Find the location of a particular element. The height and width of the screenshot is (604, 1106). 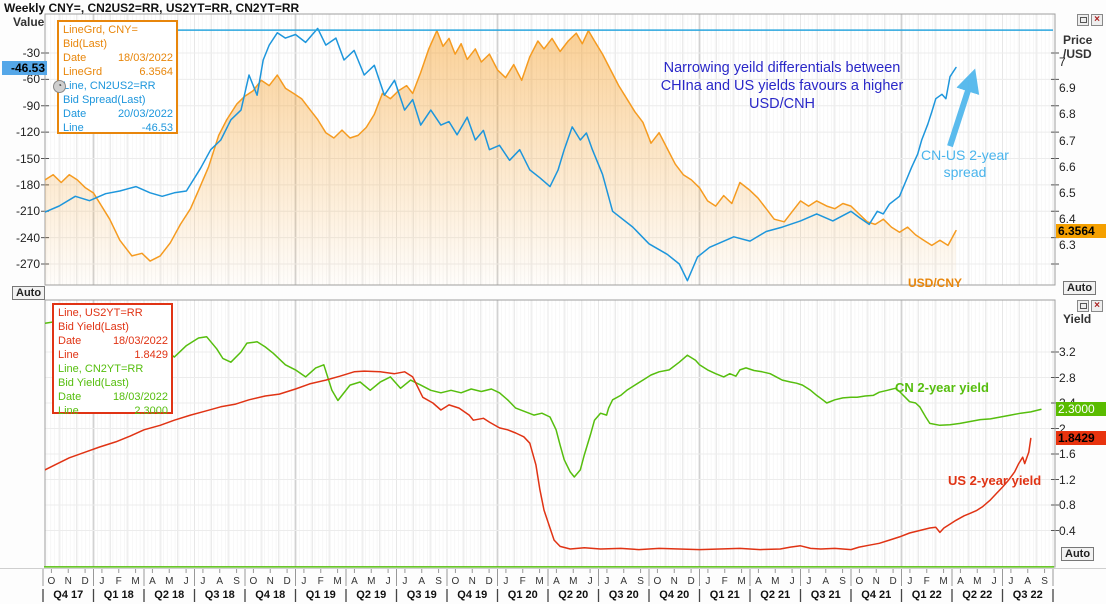

auto-scale-button-top-left: Auto is located at coordinates (29, 293).